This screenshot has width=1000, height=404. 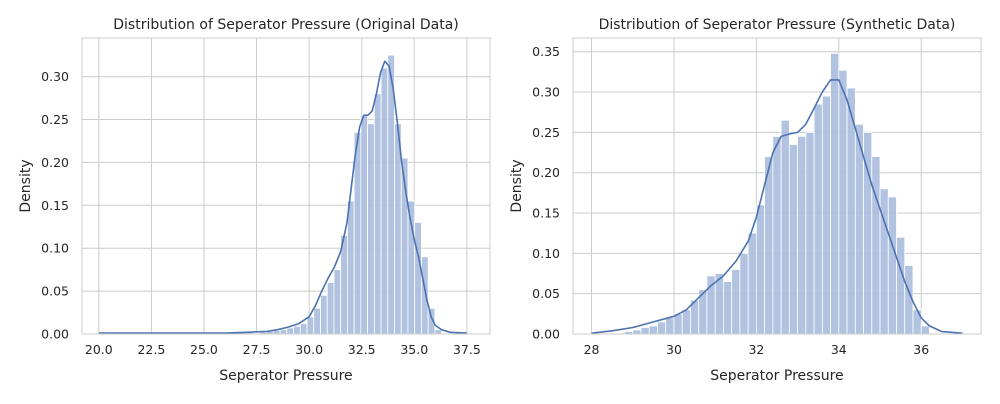 I want to click on x-tick-label: 22.5, so click(x=151, y=349).